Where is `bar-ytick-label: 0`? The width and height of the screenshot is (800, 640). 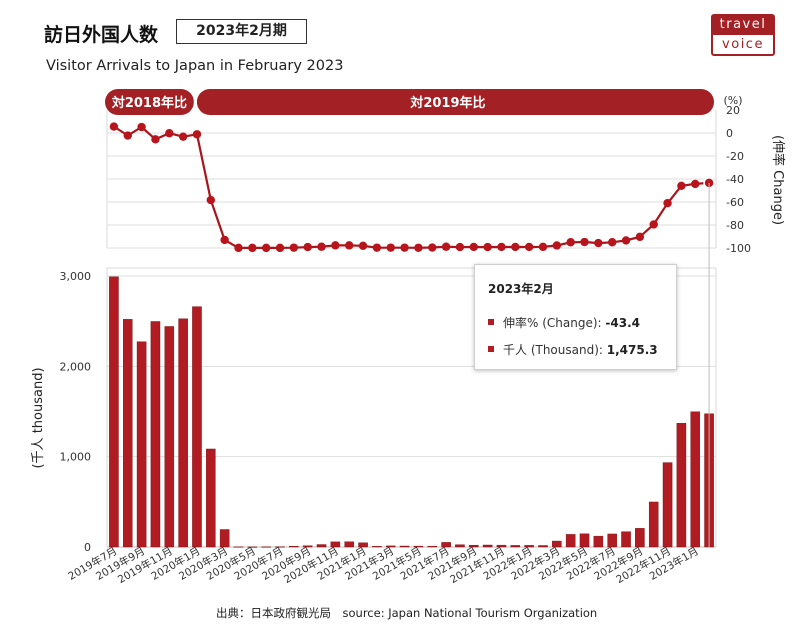 bar-ytick-label: 0 is located at coordinates (87, 547).